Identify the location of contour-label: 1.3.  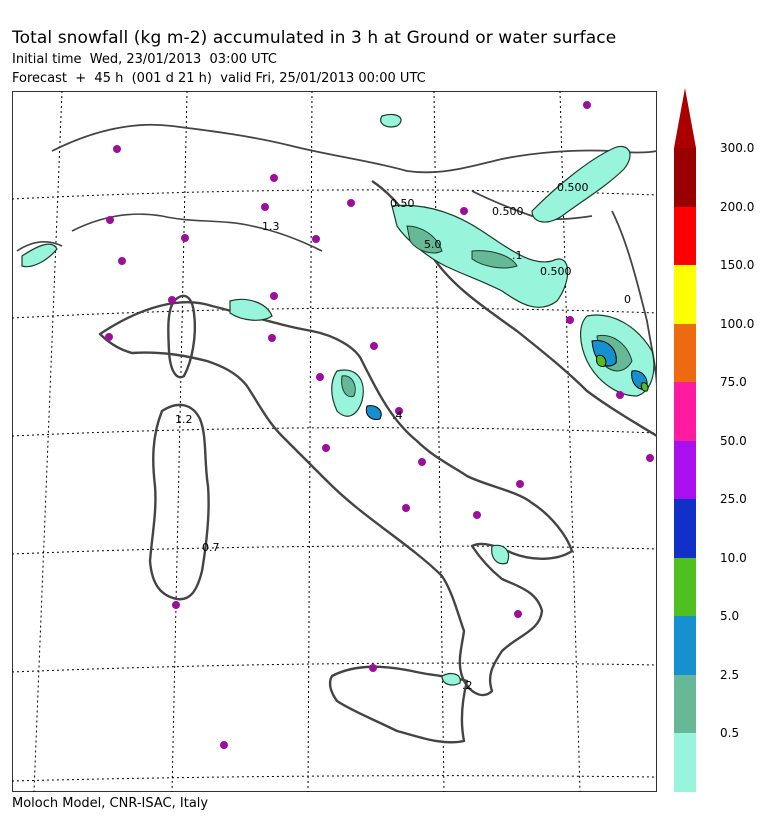
(271, 226).